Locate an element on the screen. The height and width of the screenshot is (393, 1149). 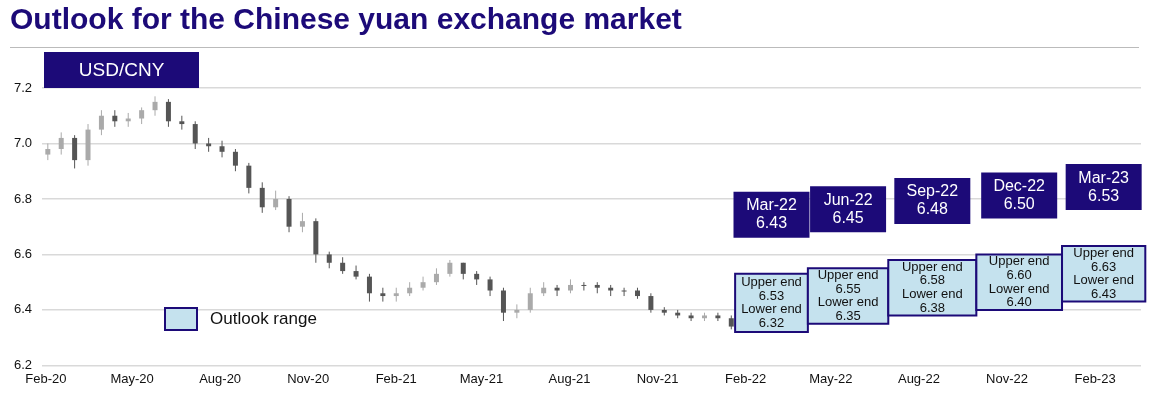
y-tick-label: 7.2 is located at coordinates (23, 87).